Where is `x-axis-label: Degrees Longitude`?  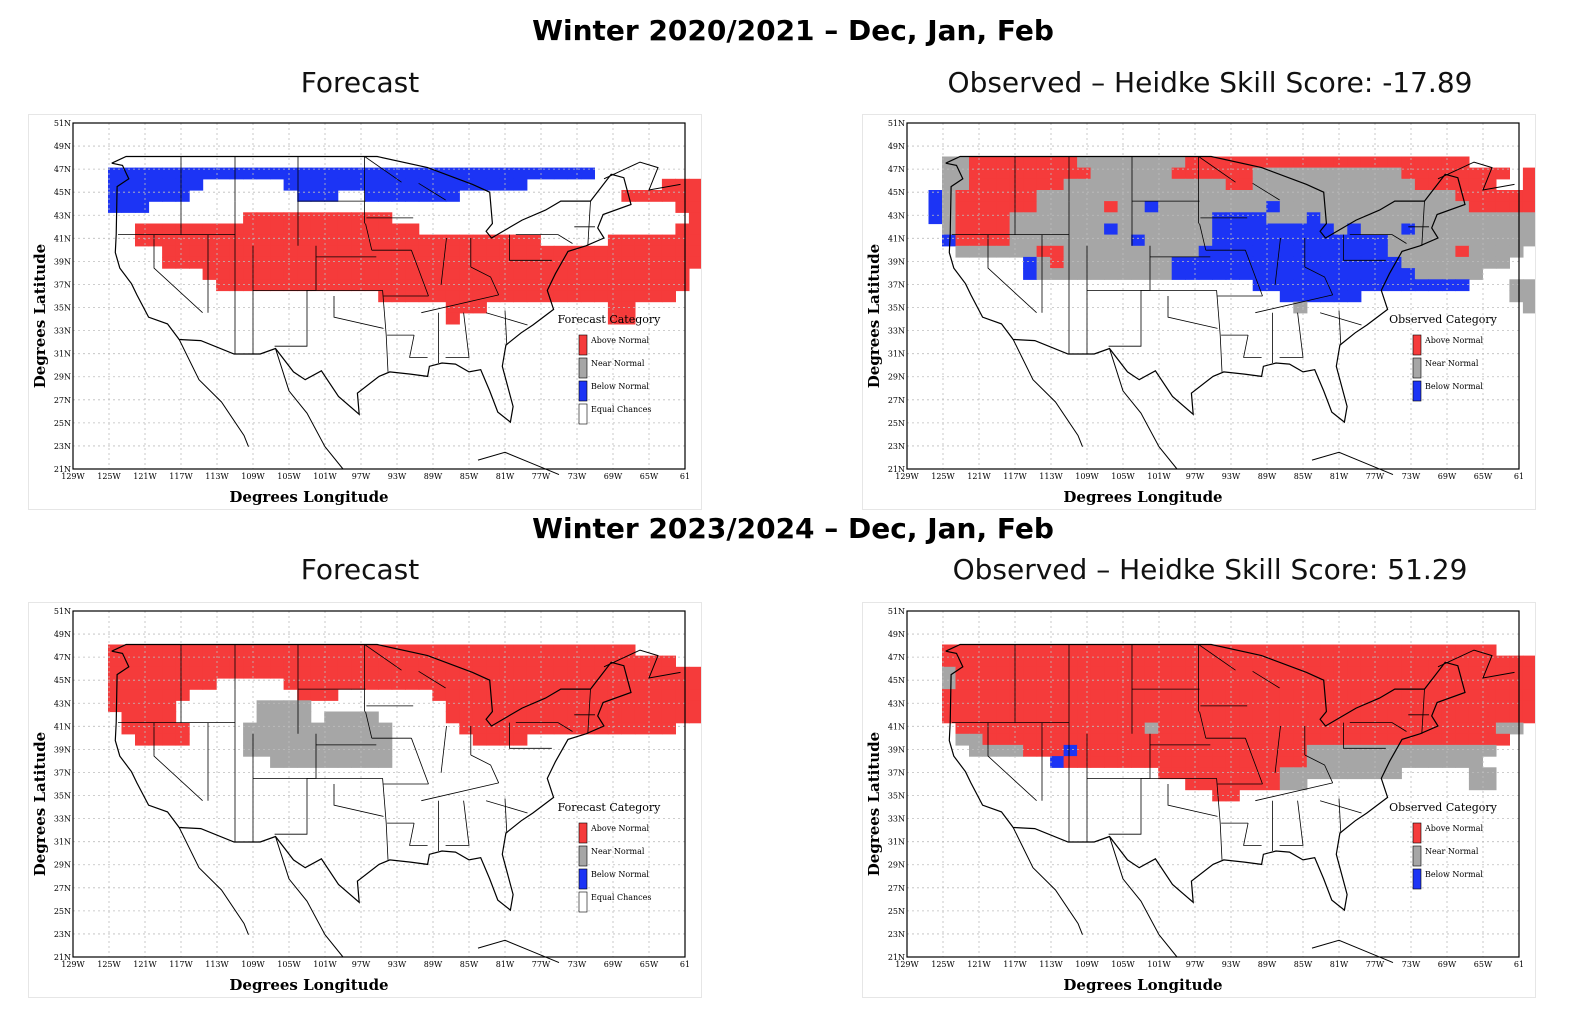 x-axis-label: Degrees Longitude is located at coordinates (308, 985).